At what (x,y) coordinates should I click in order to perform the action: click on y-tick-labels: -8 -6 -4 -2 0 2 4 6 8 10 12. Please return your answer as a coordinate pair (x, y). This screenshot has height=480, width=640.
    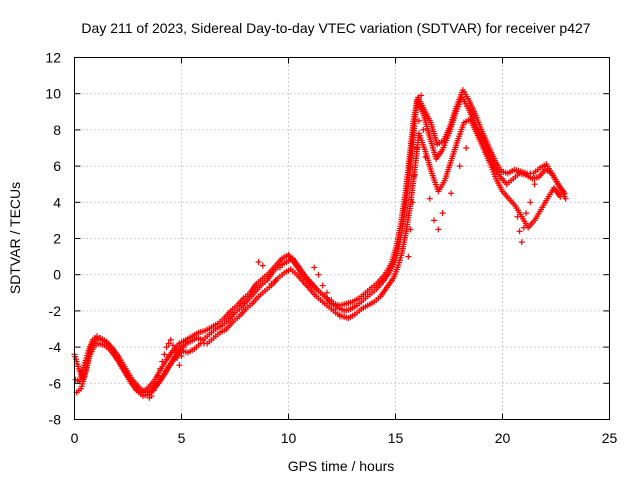
    Looking at the image, I should click on (53, 239).